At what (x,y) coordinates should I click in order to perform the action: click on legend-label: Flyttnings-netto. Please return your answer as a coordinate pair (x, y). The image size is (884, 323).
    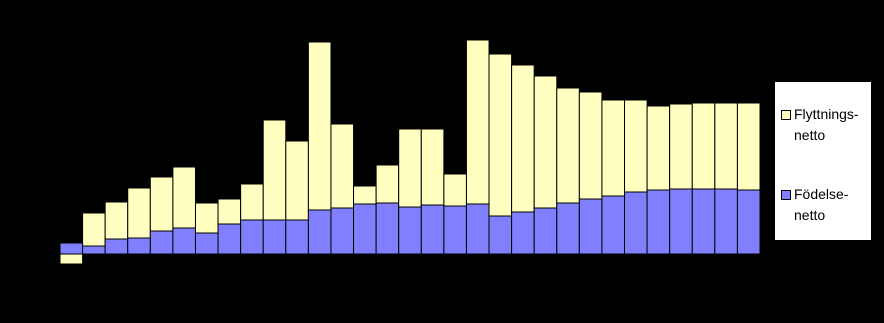
    Looking at the image, I should click on (826, 124).